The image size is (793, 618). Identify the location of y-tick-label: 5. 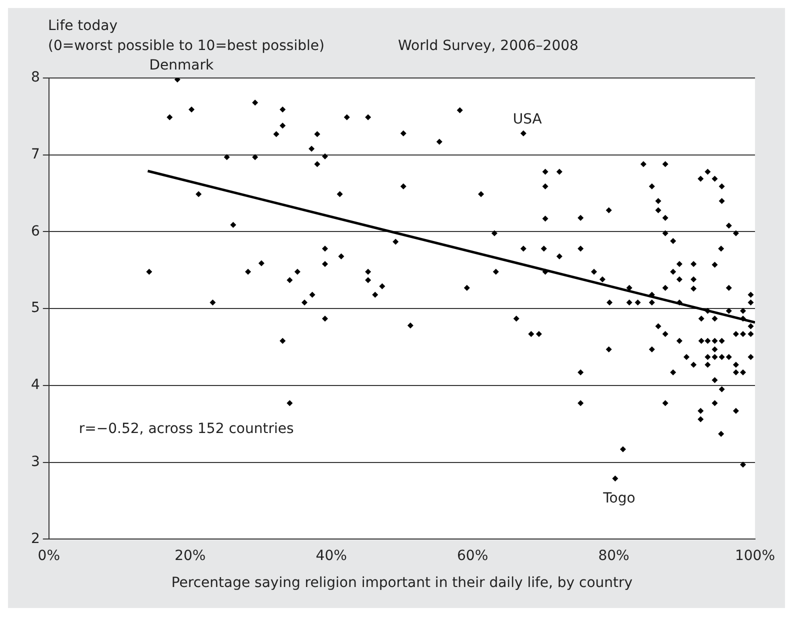
(35, 308).